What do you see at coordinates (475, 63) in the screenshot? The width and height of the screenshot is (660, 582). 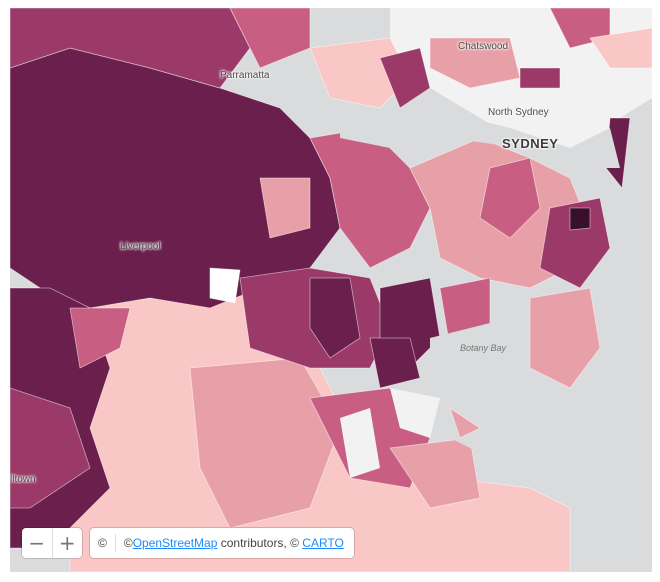 I see `region-chatswood` at bounding box center [475, 63].